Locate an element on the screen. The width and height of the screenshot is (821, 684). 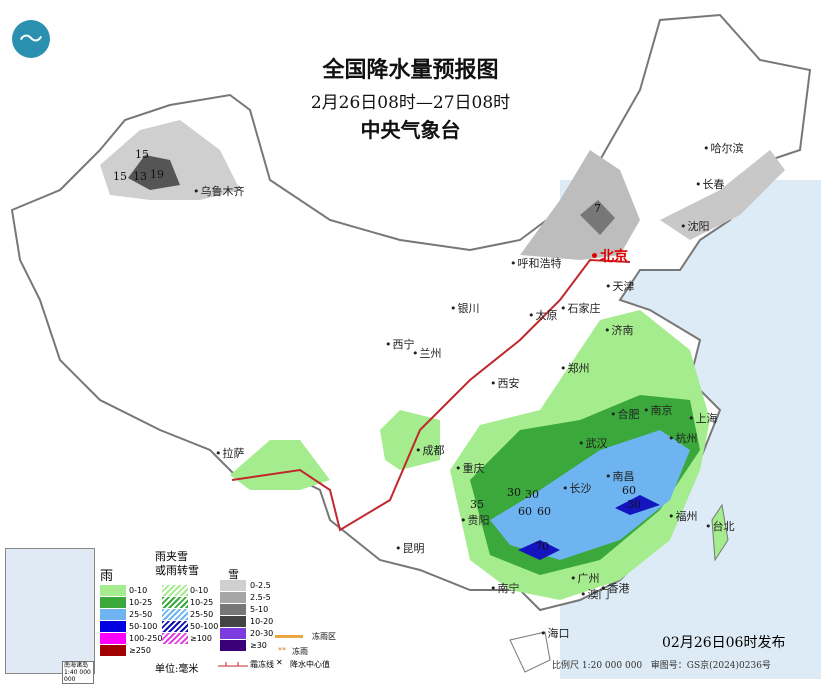
map-scale: 比例尺 1:20 000 000 is located at coordinates (597, 666).